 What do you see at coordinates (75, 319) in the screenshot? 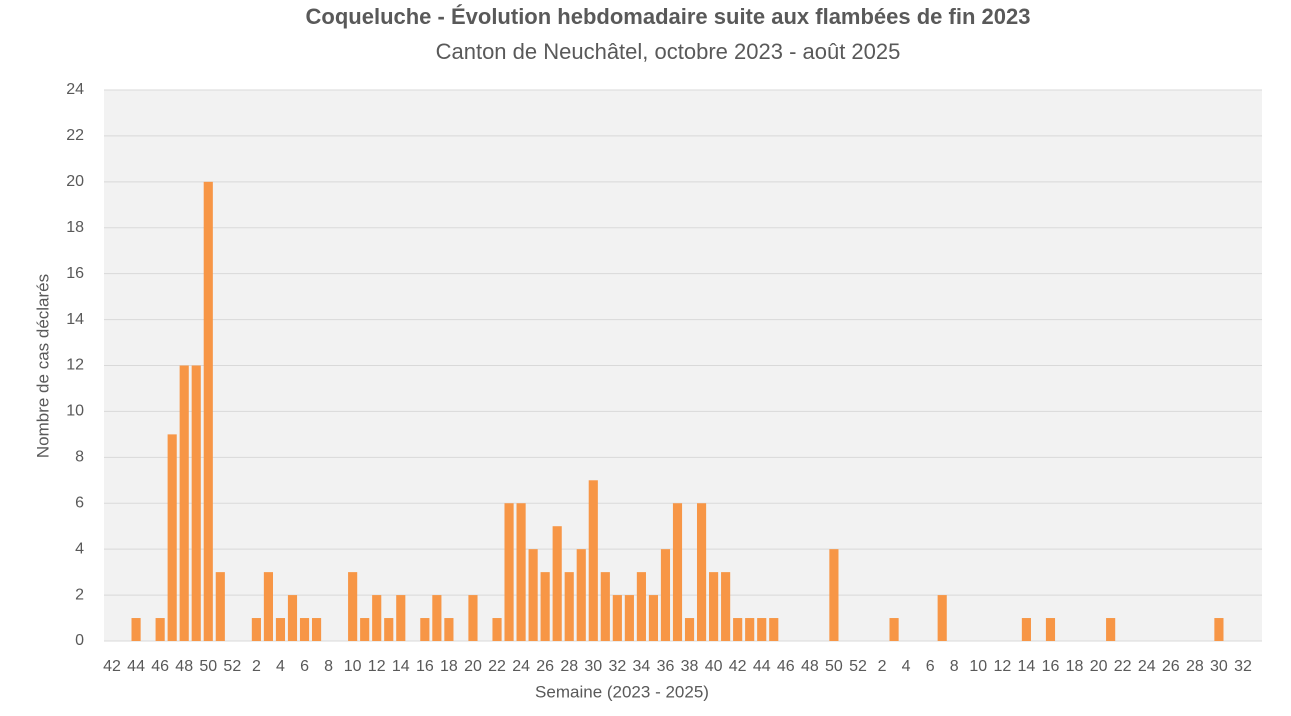
I see `y-tick-label: 14` at bounding box center [75, 319].